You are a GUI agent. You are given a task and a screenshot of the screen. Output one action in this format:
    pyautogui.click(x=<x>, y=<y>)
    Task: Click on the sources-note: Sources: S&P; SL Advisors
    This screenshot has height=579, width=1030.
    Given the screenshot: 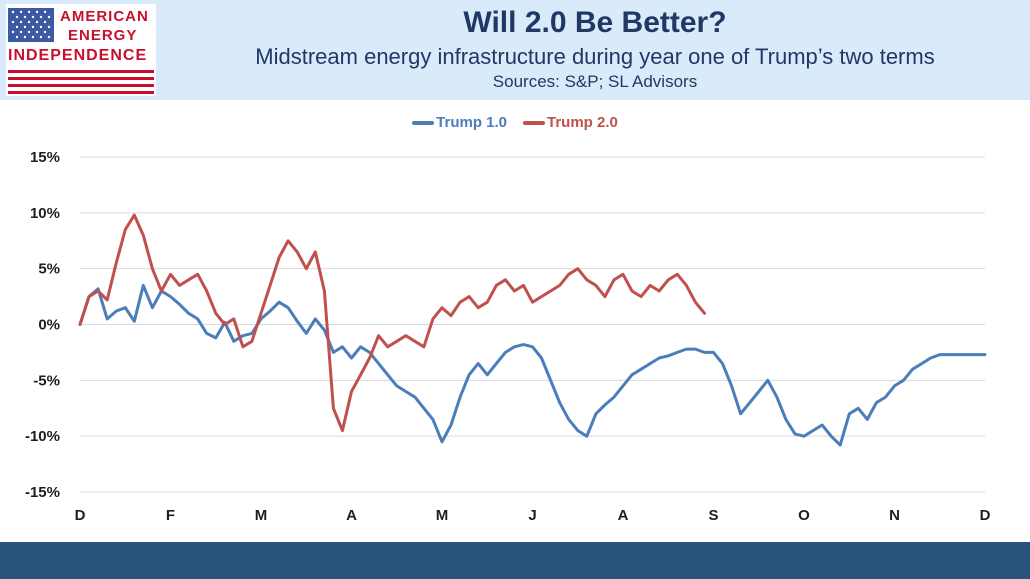 What is the action you would take?
    pyautogui.click(x=595, y=81)
    